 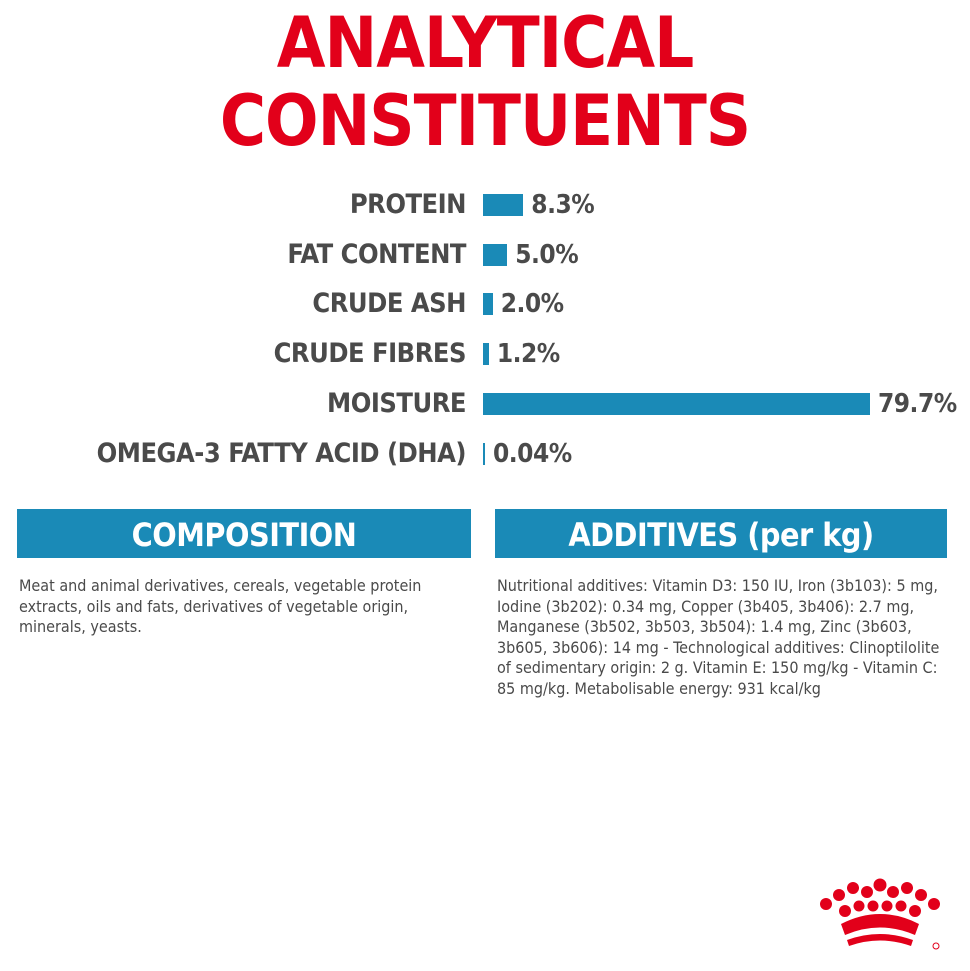 I want to click on crown-logo-icon, so click(x=880, y=914).